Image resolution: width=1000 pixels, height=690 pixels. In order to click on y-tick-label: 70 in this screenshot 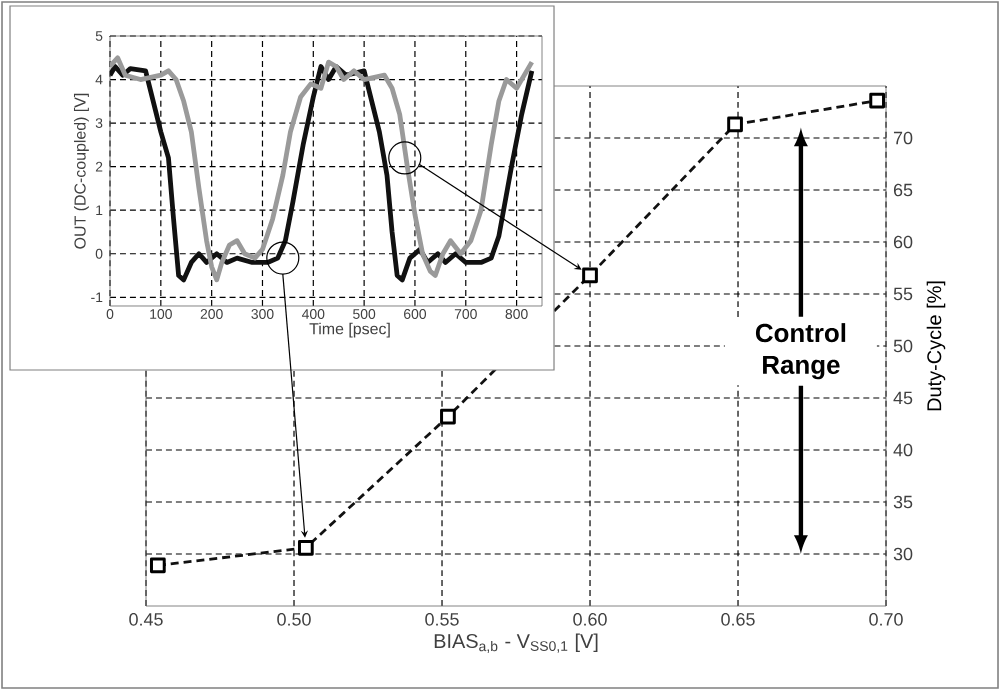, I will do `click(903, 138)`.